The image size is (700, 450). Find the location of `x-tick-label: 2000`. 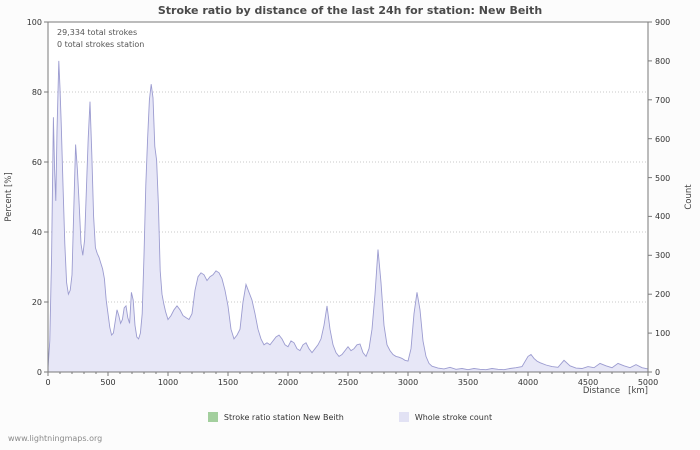

x-tick-label: 2000 is located at coordinates (288, 382).